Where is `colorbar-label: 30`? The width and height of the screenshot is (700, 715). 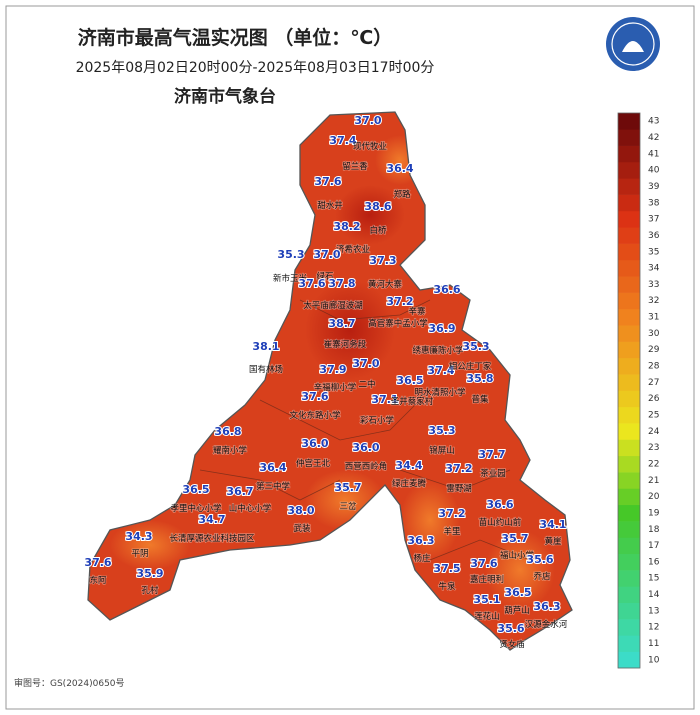
colorbar-label: 30 is located at coordinates (654, 334).